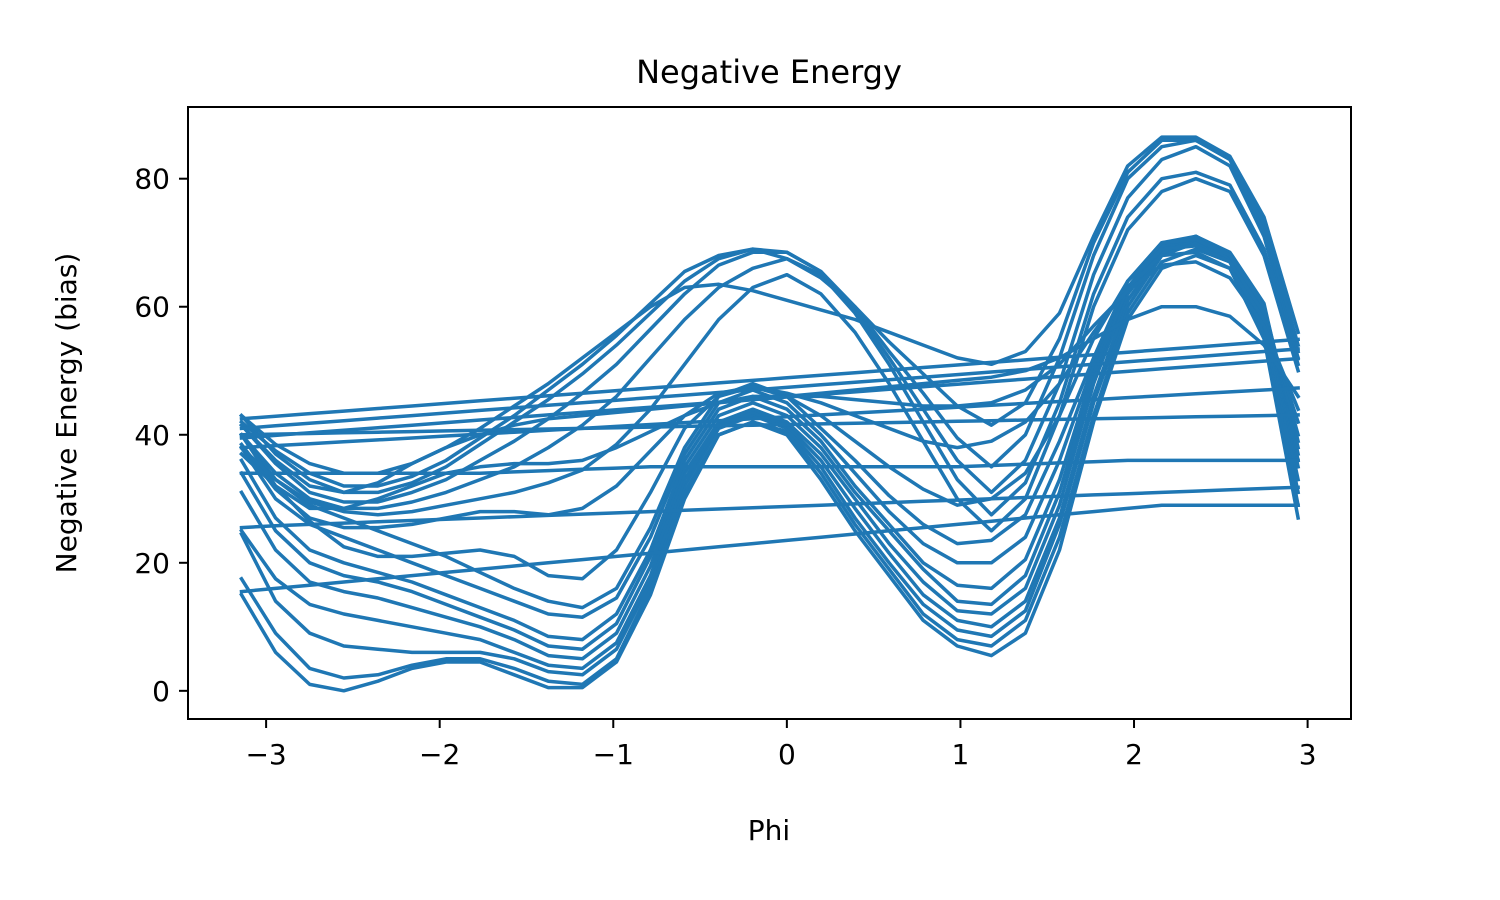 This screenshot has width=1500, height=900. I want to click on x-tick-label: 1, so click(961, 754).